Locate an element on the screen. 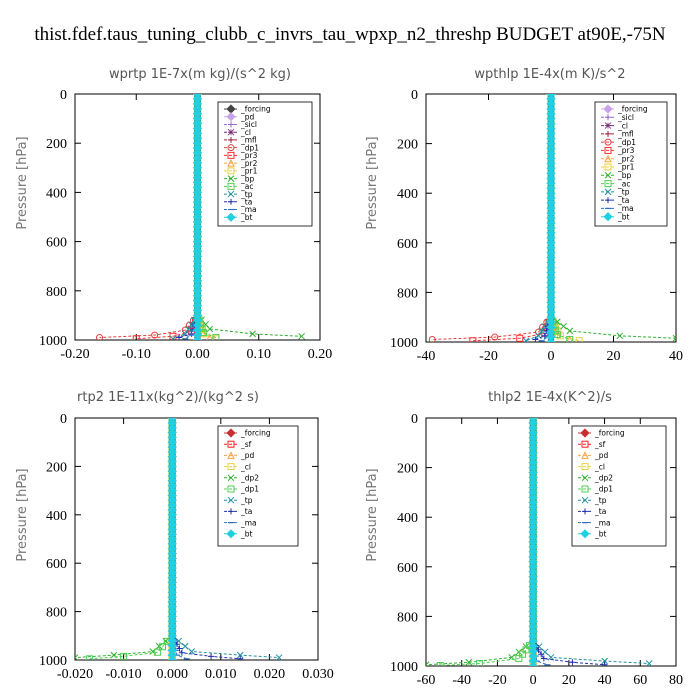 This screenshot has width=700, height=700. legend-label: _ac is located at coordinates (623, 183).